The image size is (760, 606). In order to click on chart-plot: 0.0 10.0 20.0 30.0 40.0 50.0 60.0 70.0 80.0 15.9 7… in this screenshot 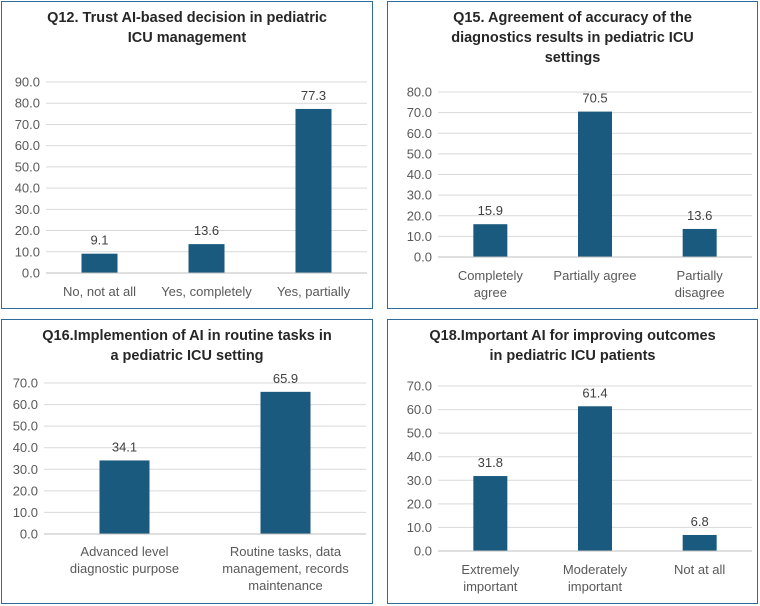, I will do `click(579, 175)`.